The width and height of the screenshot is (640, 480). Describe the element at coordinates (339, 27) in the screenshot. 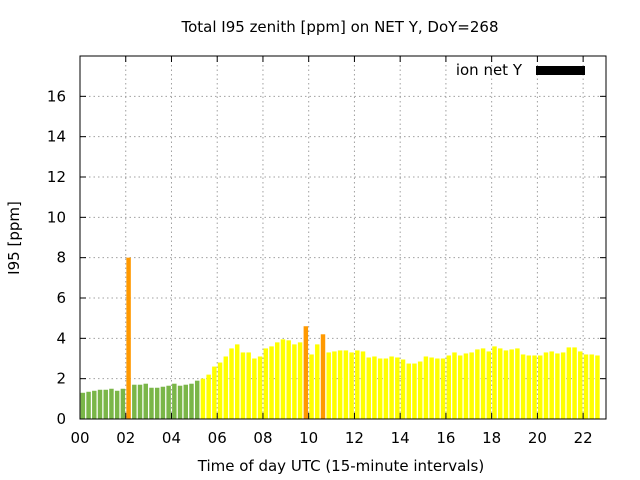

I see `chart-title: Total I95 zenith [ppm] on NET Y, DoY=268` at that location.